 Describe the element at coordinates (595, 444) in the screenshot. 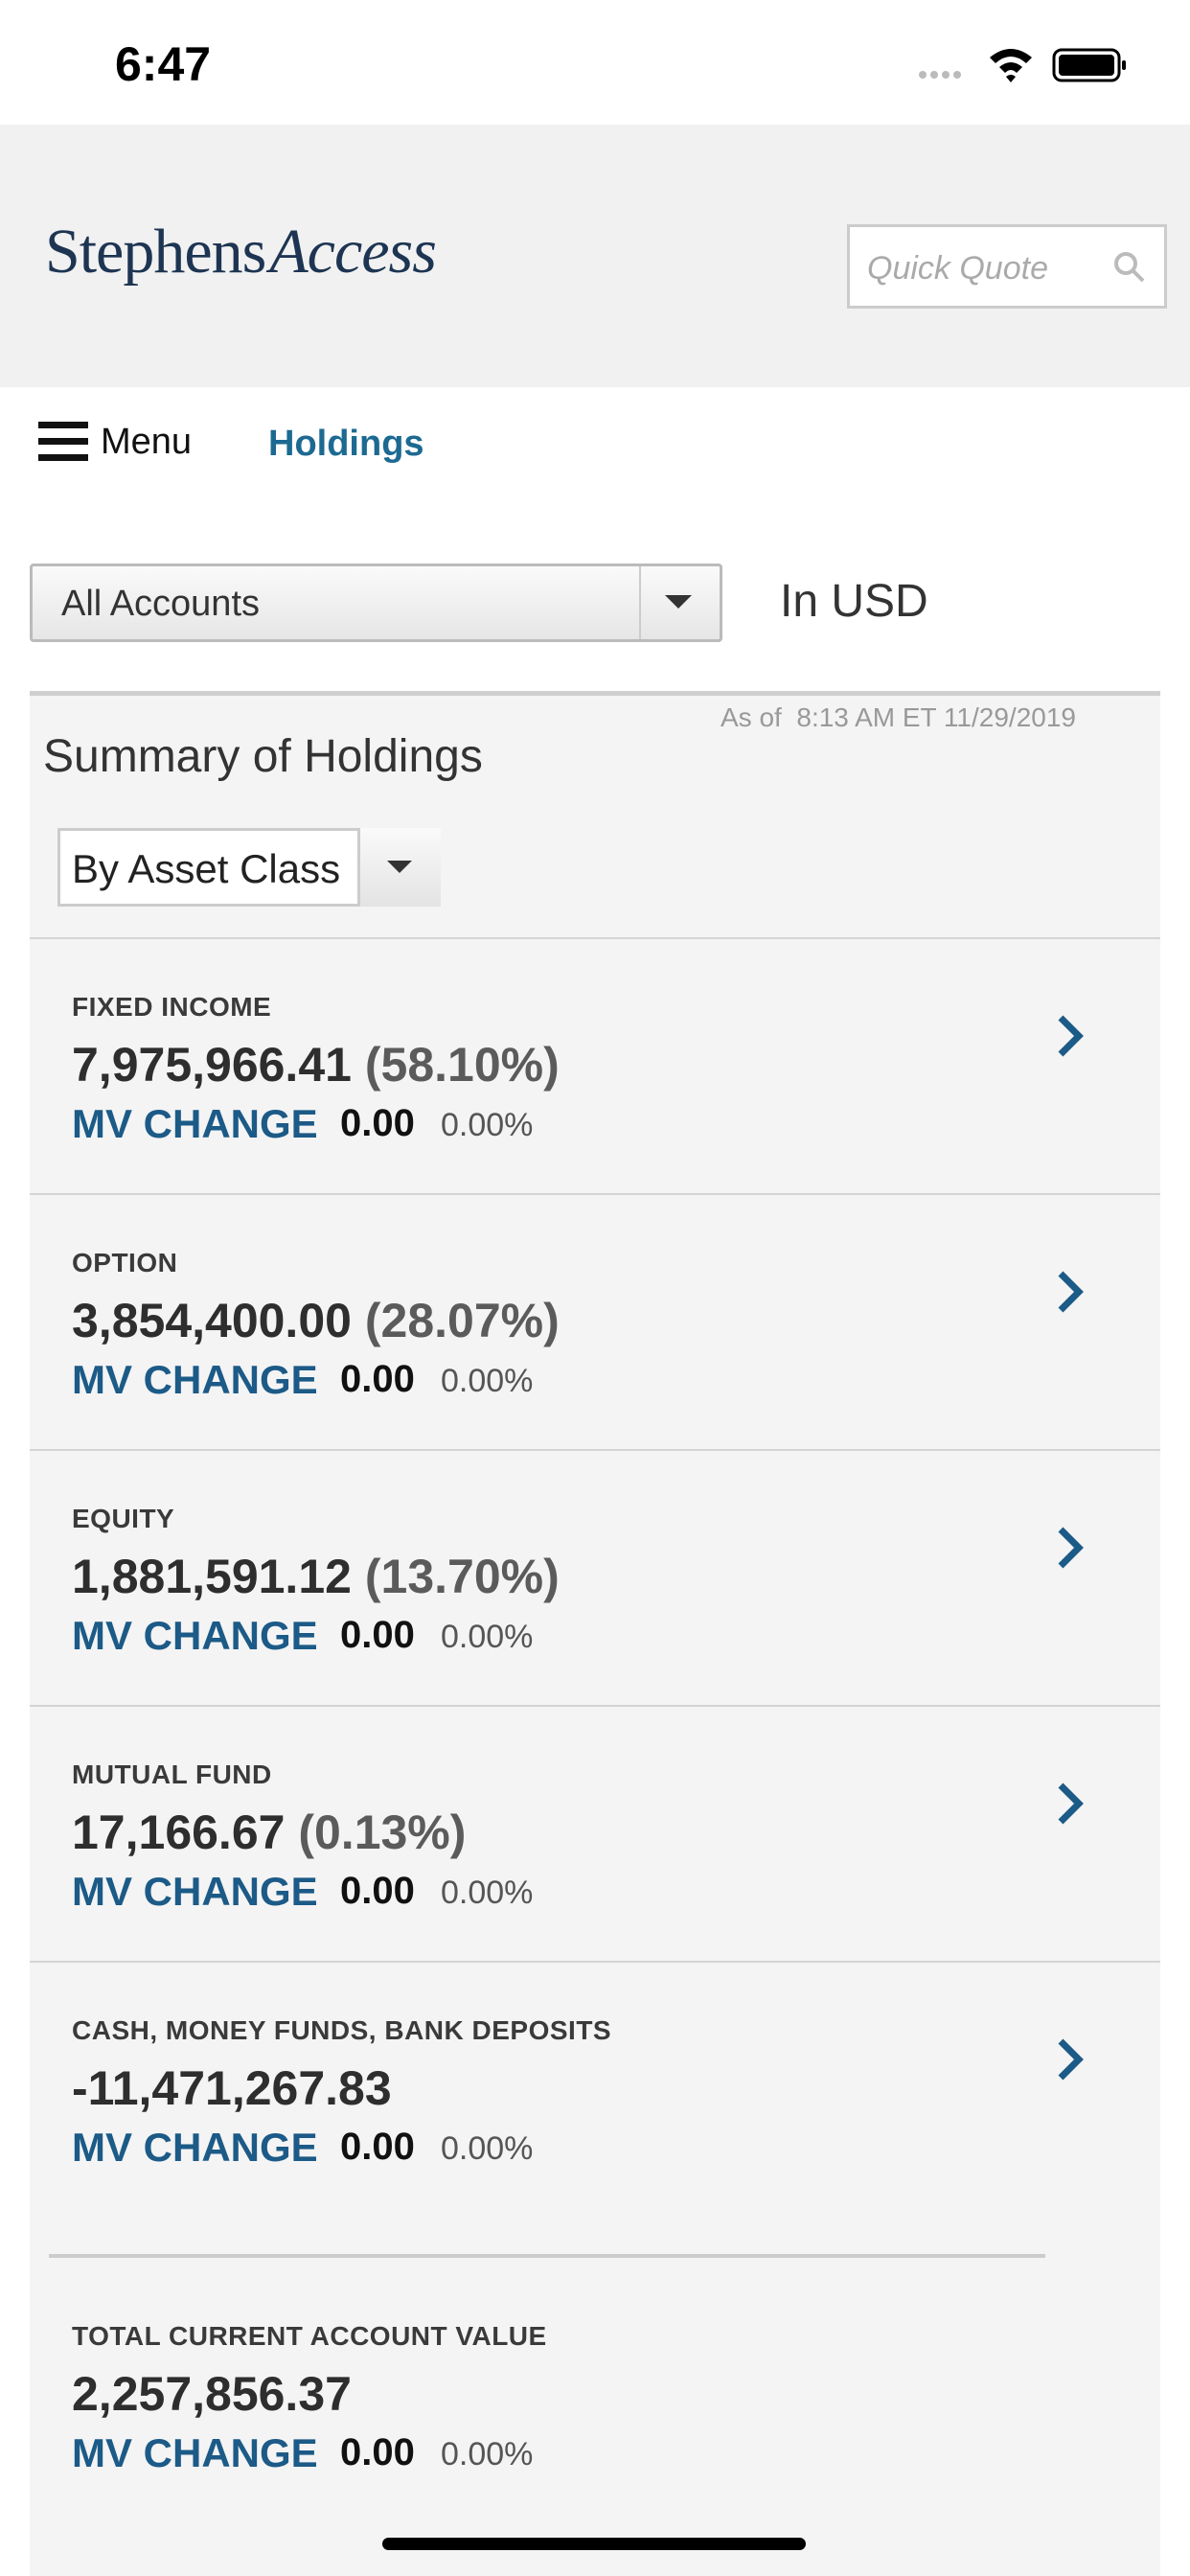

I see `nav-bar: Menu Holdings` at that location.